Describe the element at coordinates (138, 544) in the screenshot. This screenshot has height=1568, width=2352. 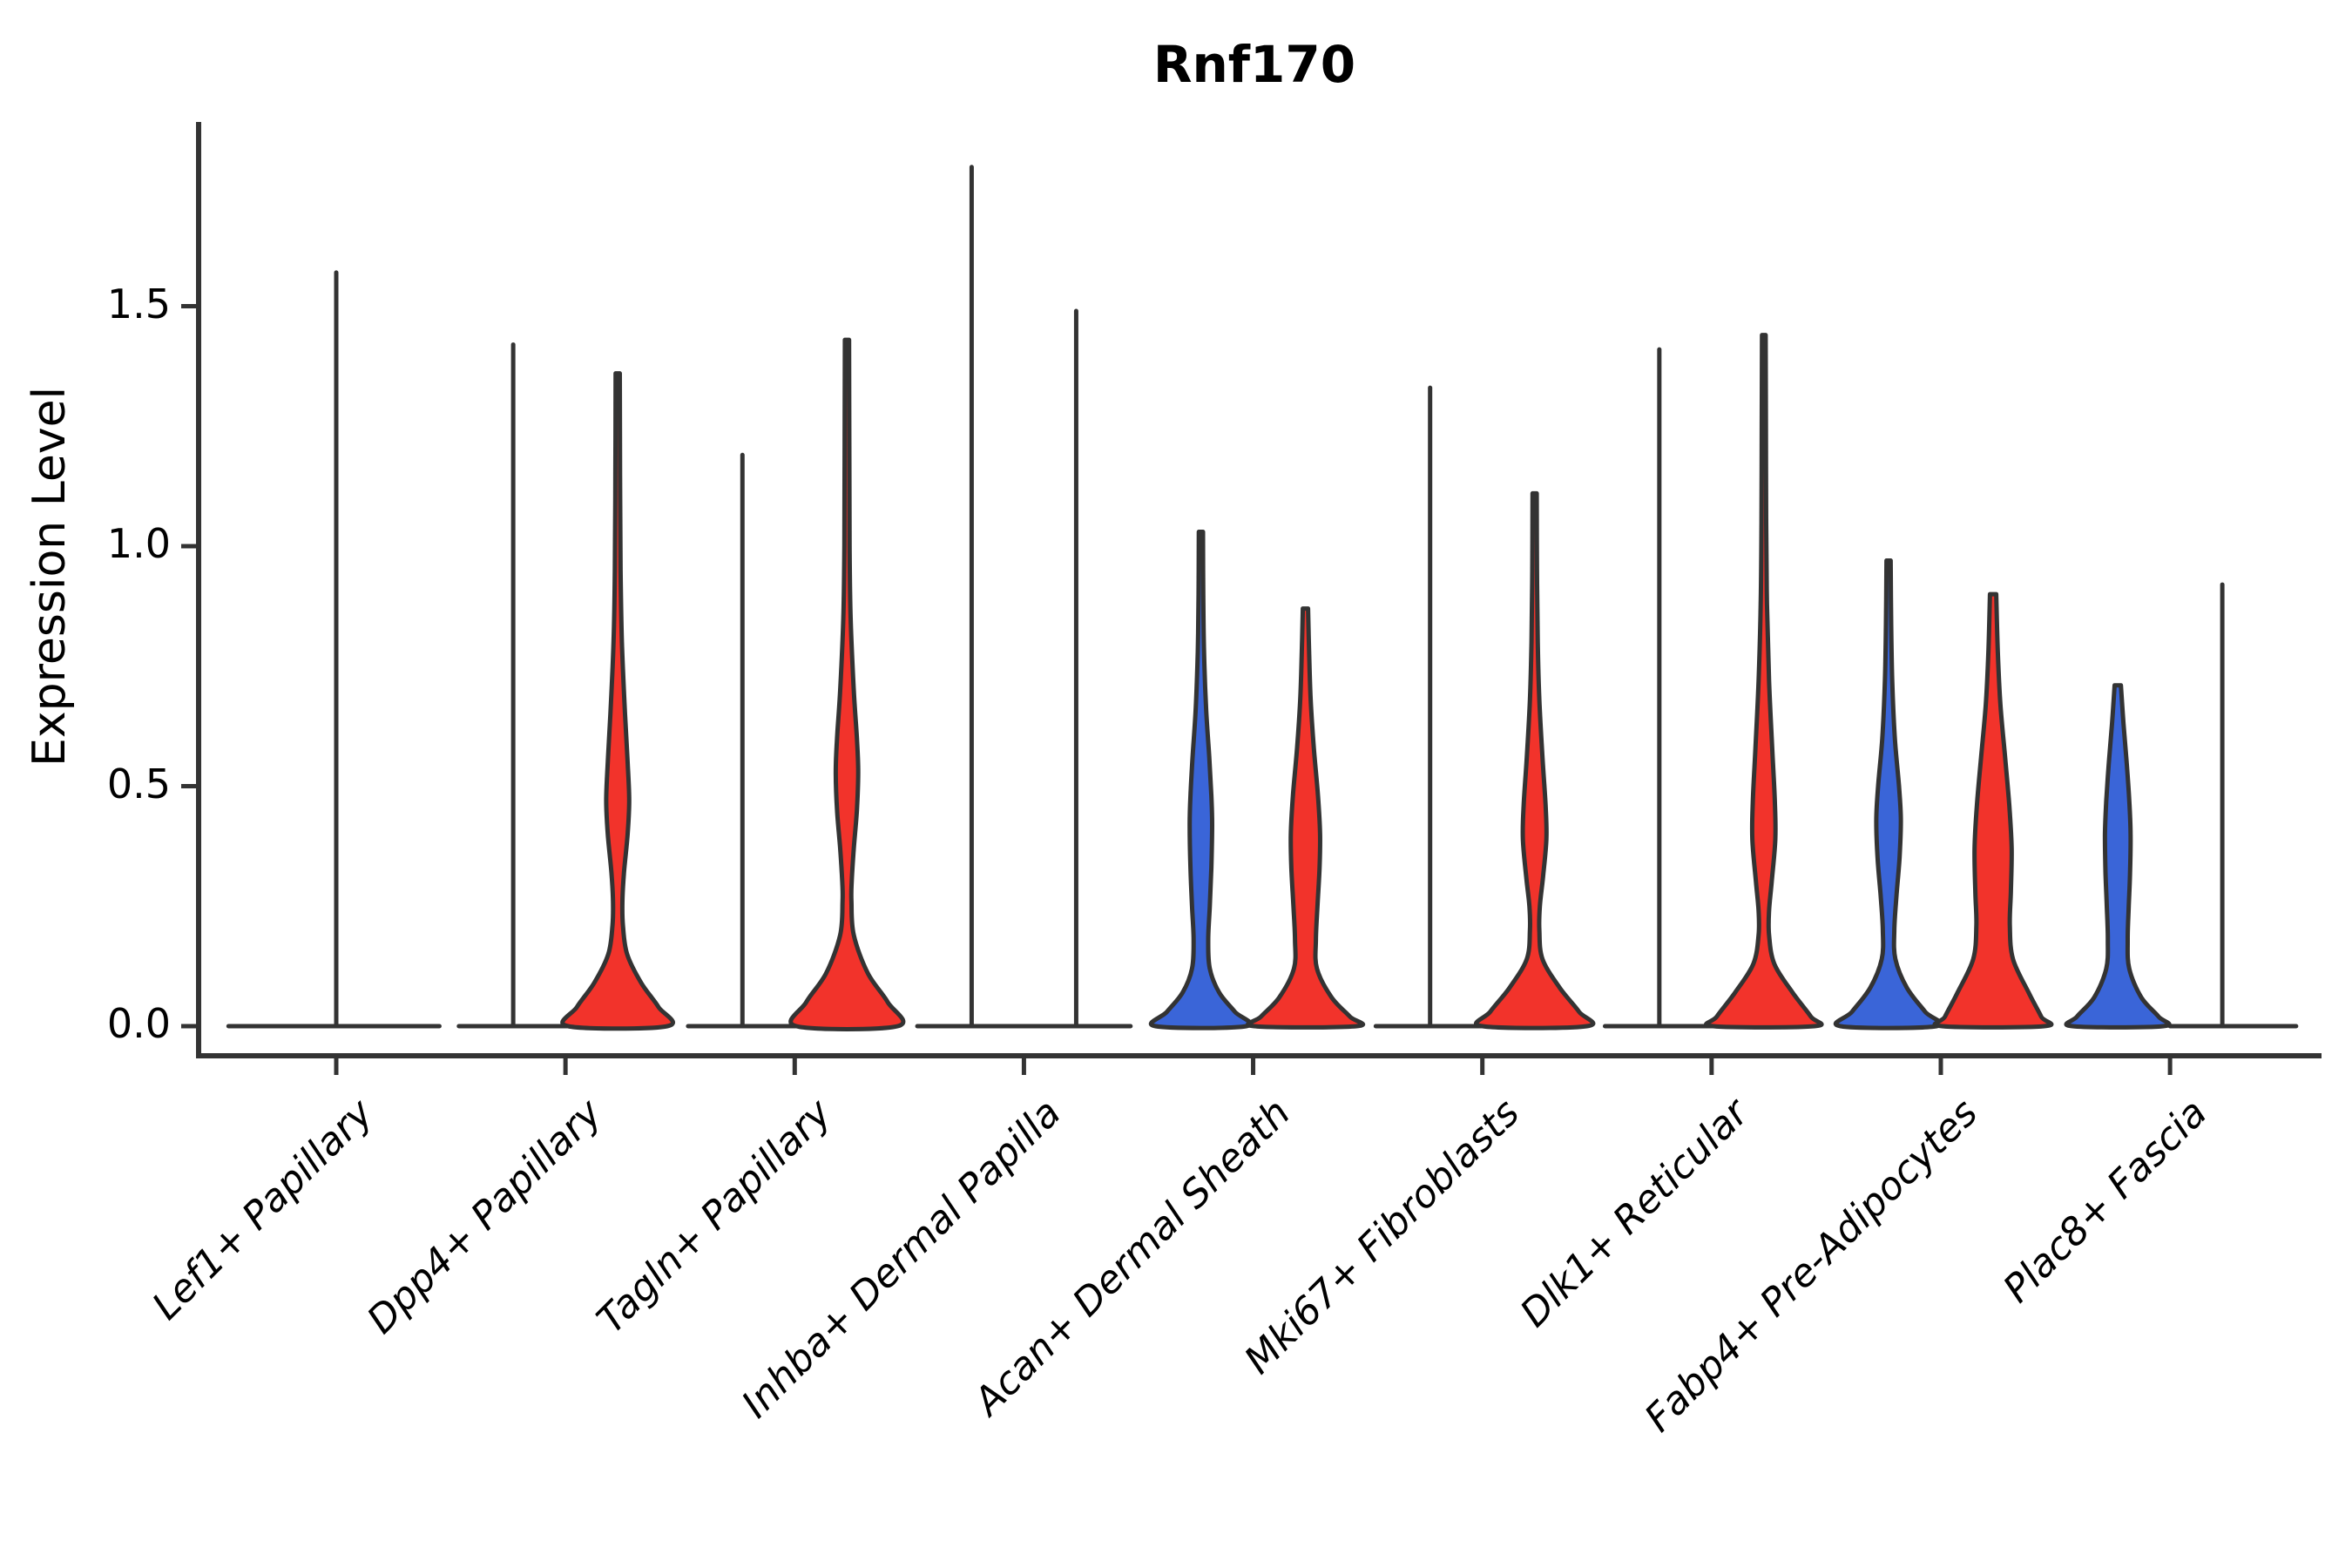
I see `y-tick-label: 1.0` at that location.